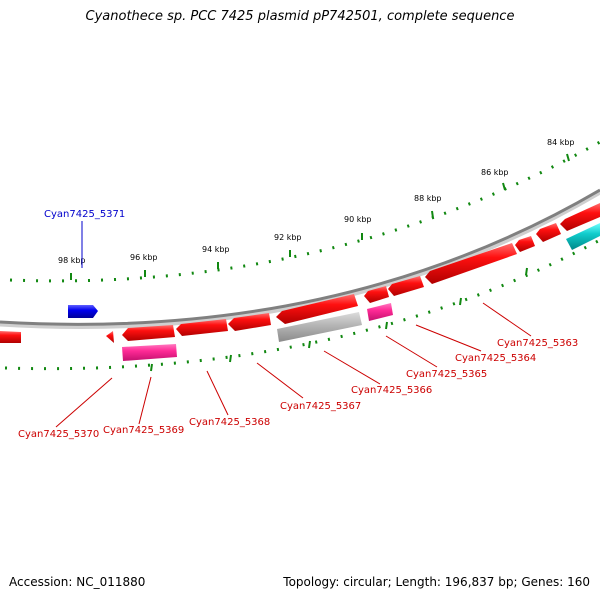 The height and width of the screenshot is (600, 600). What do you see at coordinates (537, 343) in the screenshot?
I see `gene-label-5363: Cyan7425_5363` at bounding box center [537, 343].